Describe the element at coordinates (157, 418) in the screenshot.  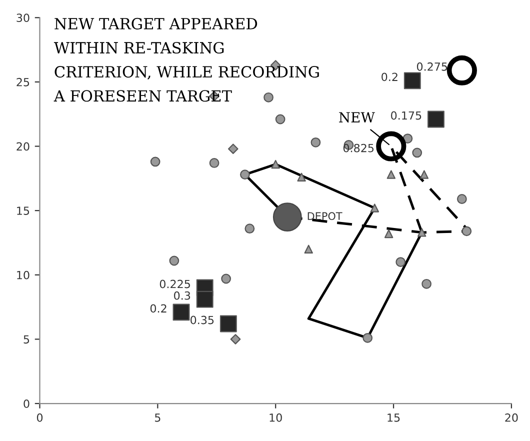
I see `x-tick-label: 5` at that location.